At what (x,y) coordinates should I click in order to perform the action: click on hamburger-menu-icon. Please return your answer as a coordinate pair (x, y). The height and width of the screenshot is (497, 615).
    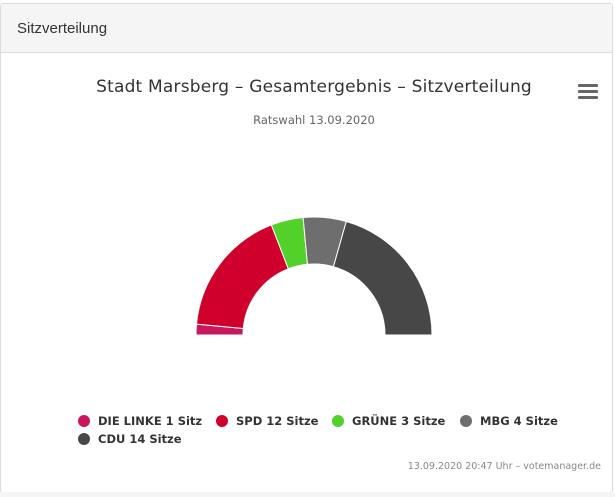
    Looking at the image, I should click on (588, 85).